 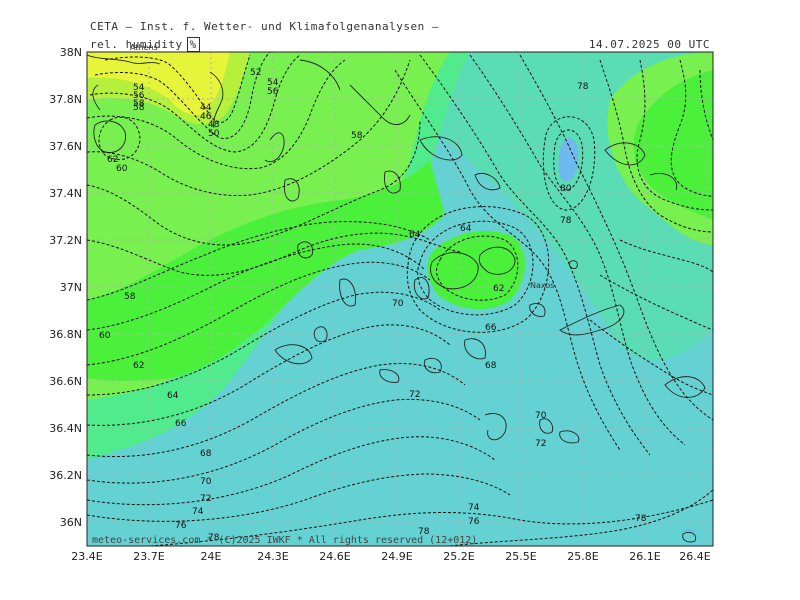 What do you see at coordinates (144, 47) in the screenshot?
I see `place-label-athens: Athens` at bounding box center [144, 47].